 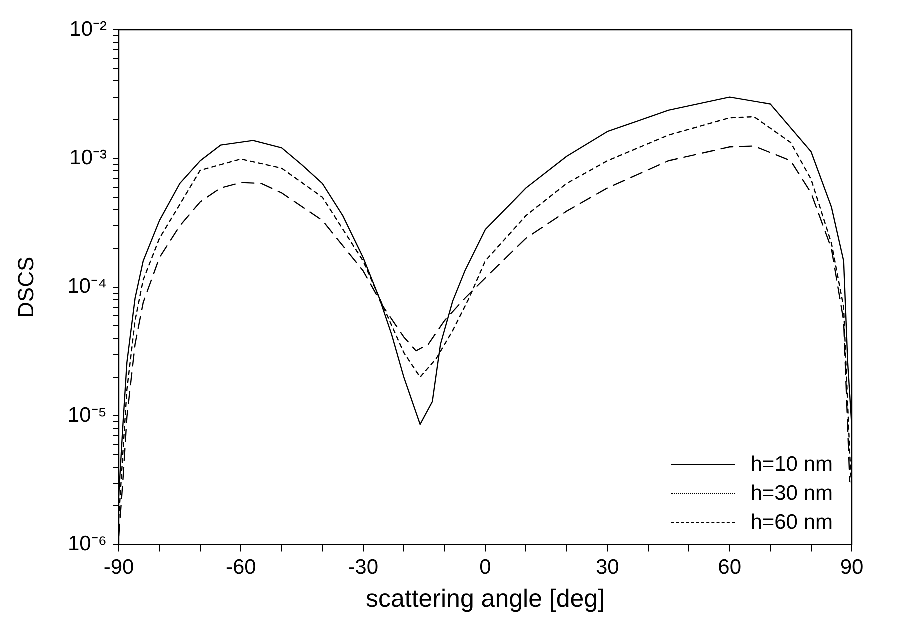 I want to click on x-axis-title: scattering angle [deg], so click(x=486, y=598).